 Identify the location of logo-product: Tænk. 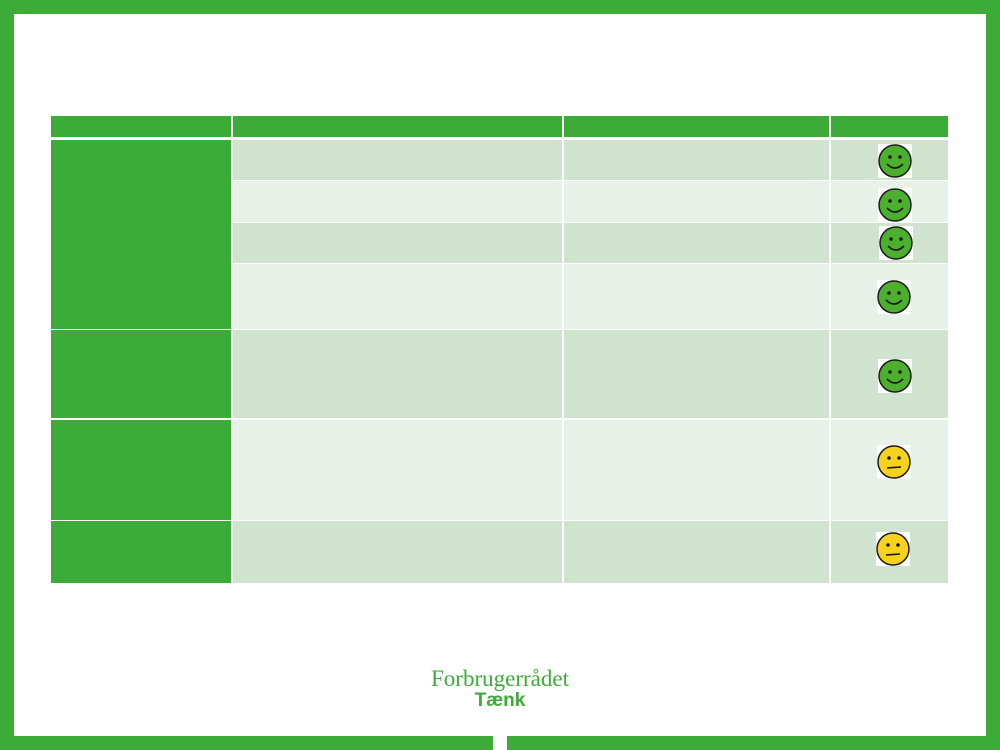
(500, 700).